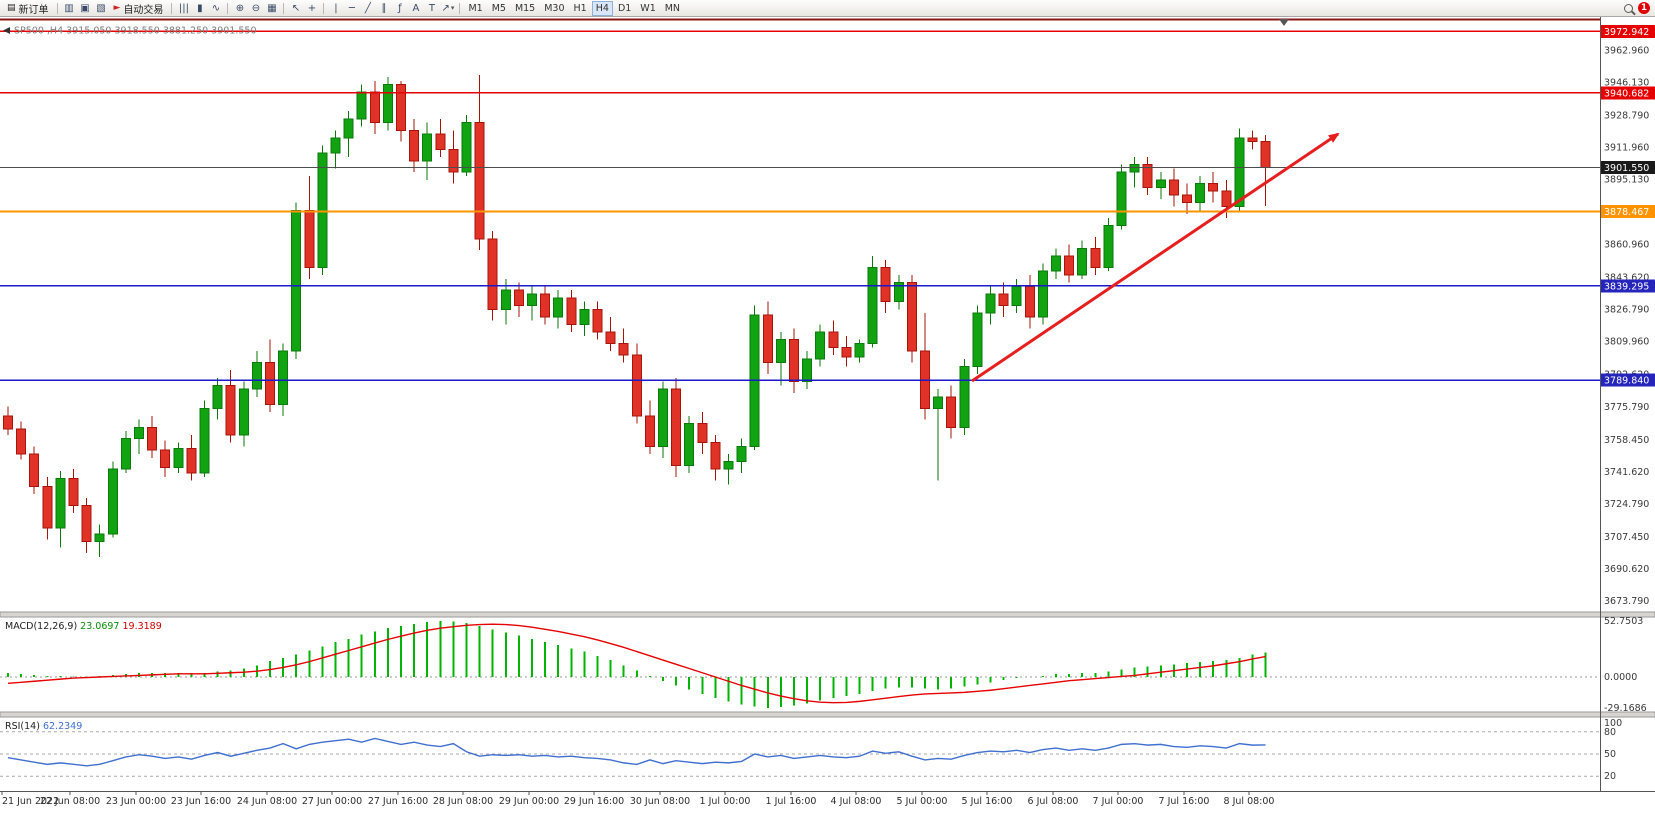 The width and height of the screenshot is (1655, 813). What do you see at coordinates (30, 801) in the screenshot?
I see `time-axis-label: 21 Jun 2022` at bounding box center [30, 801].